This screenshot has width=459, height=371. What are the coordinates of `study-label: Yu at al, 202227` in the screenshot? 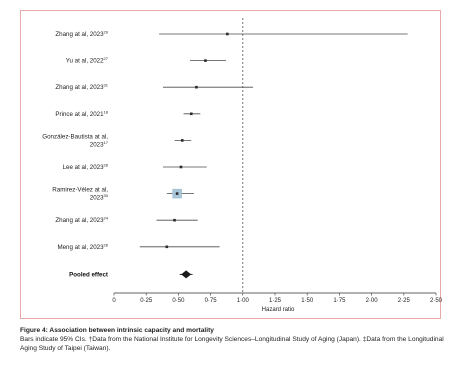 It's located at (87, 60).